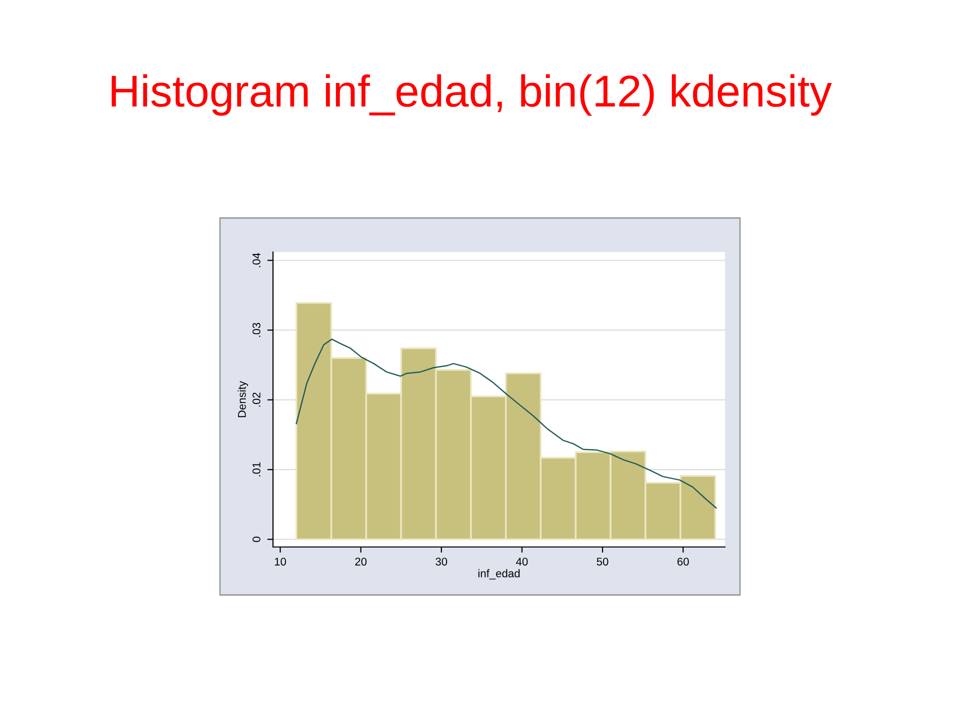 Image resolution: width=960 pixels, height=720 pixels. Describe the element at coordinates (256, 469) in the screenshot. I see `y-tick-label: .01` at that location.